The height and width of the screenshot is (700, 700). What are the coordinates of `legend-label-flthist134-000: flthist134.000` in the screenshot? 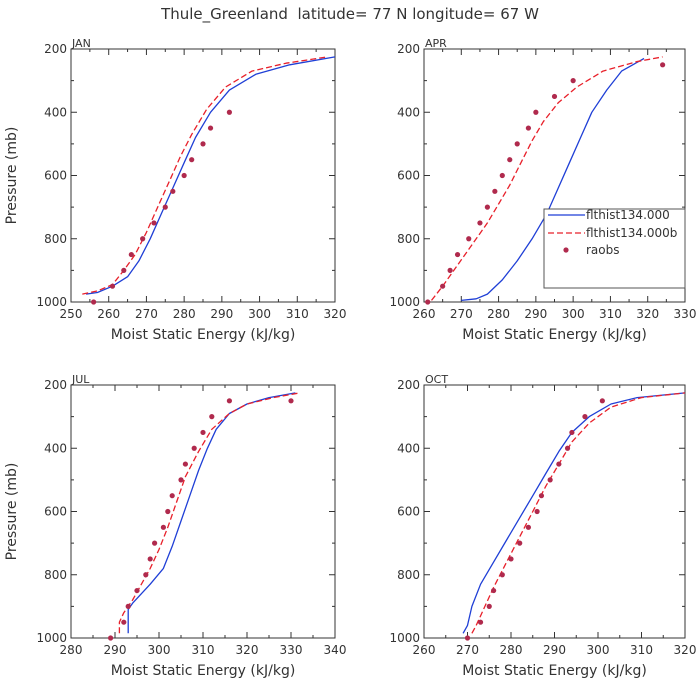 It's located at (628, 215).